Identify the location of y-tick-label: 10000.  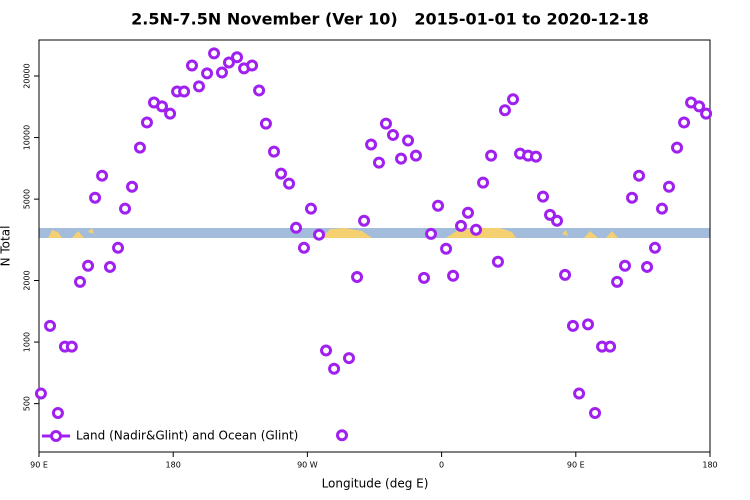
(27, 137).